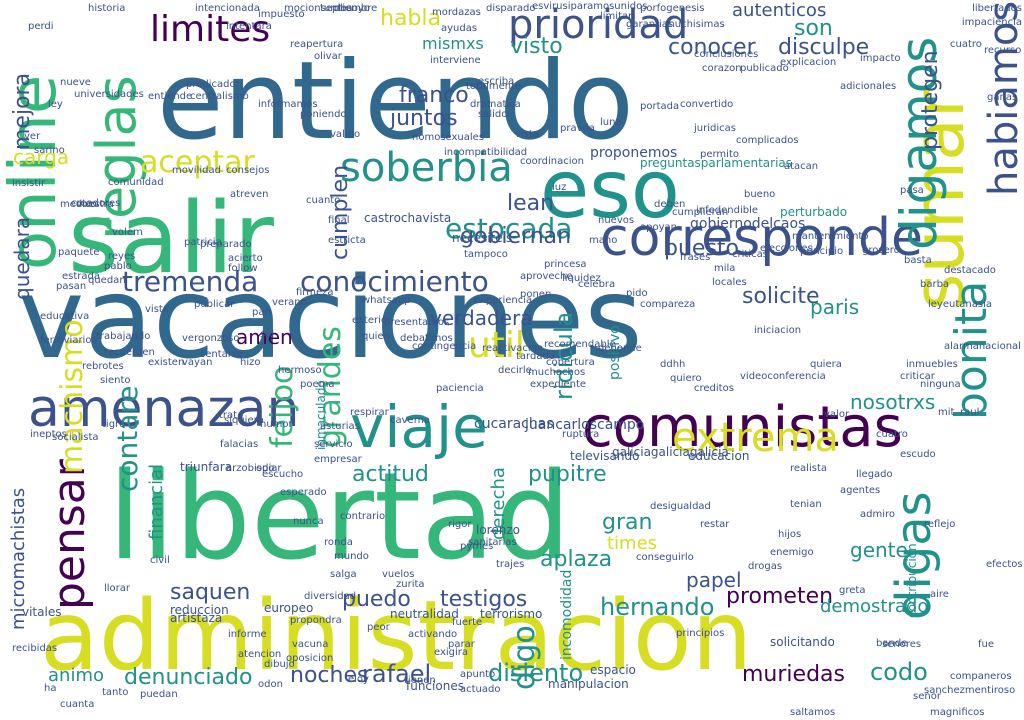 Image resolution: width=1024 pixels, height=720 pixels. What do you see at coordinates (616, 220) in the screenshot?
I see `word-110: nuevos` at bounding box center [616, 220].